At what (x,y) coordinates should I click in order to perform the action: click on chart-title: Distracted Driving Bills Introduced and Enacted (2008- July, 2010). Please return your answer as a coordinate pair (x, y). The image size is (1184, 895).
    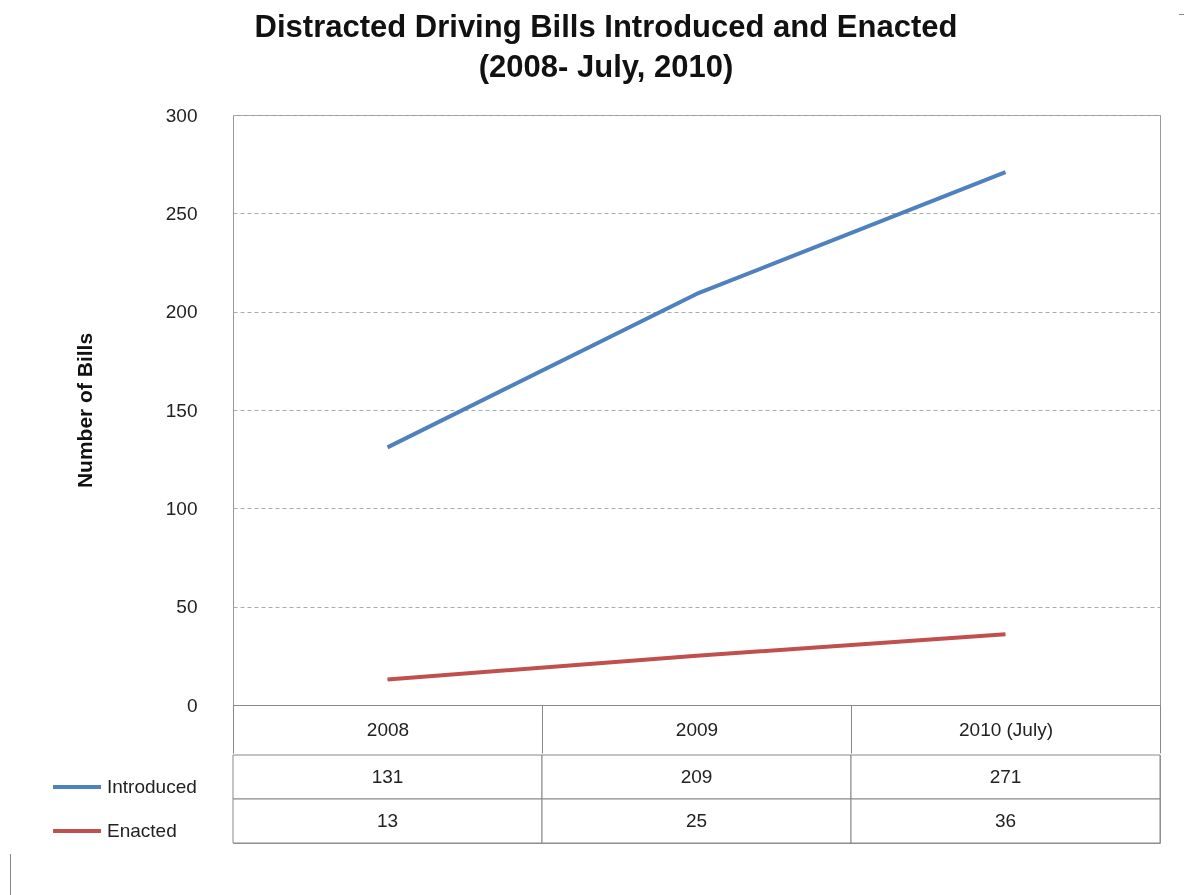
    Looking at the image, I should click on (606, 46).